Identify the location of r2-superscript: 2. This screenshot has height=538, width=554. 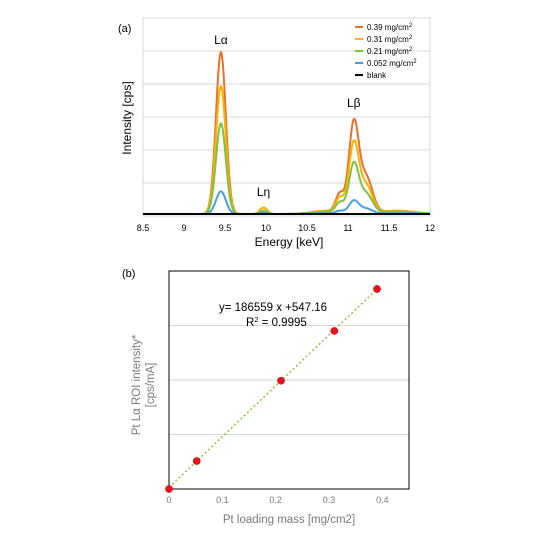
(256, 319).